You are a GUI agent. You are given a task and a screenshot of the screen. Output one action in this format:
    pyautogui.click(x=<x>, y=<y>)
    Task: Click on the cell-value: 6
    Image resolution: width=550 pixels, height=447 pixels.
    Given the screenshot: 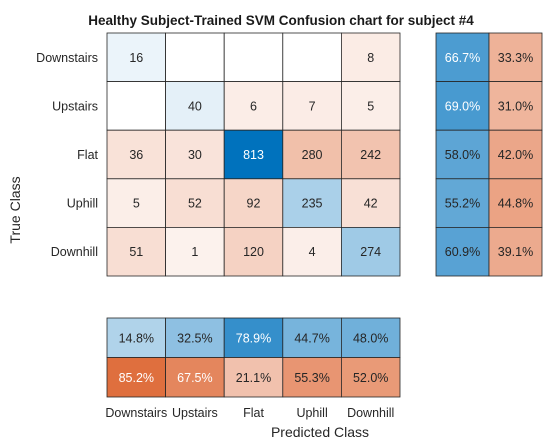 What is the action you would take?
    pyautogui.click(x=253, y=106)
    